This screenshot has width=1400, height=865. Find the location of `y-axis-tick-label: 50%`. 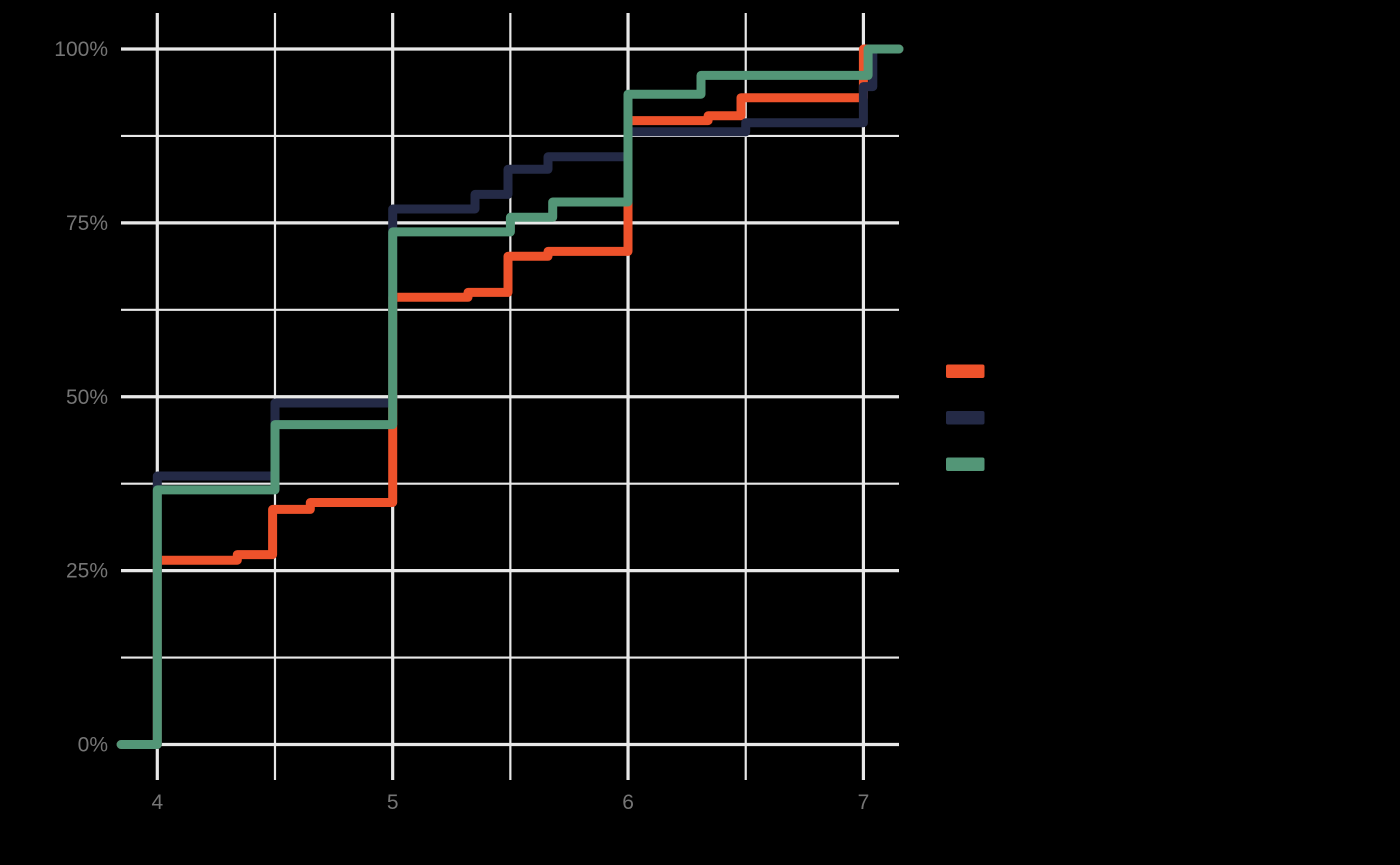

y-axis-tick-label: 50% is located at coordinates (87, 397).